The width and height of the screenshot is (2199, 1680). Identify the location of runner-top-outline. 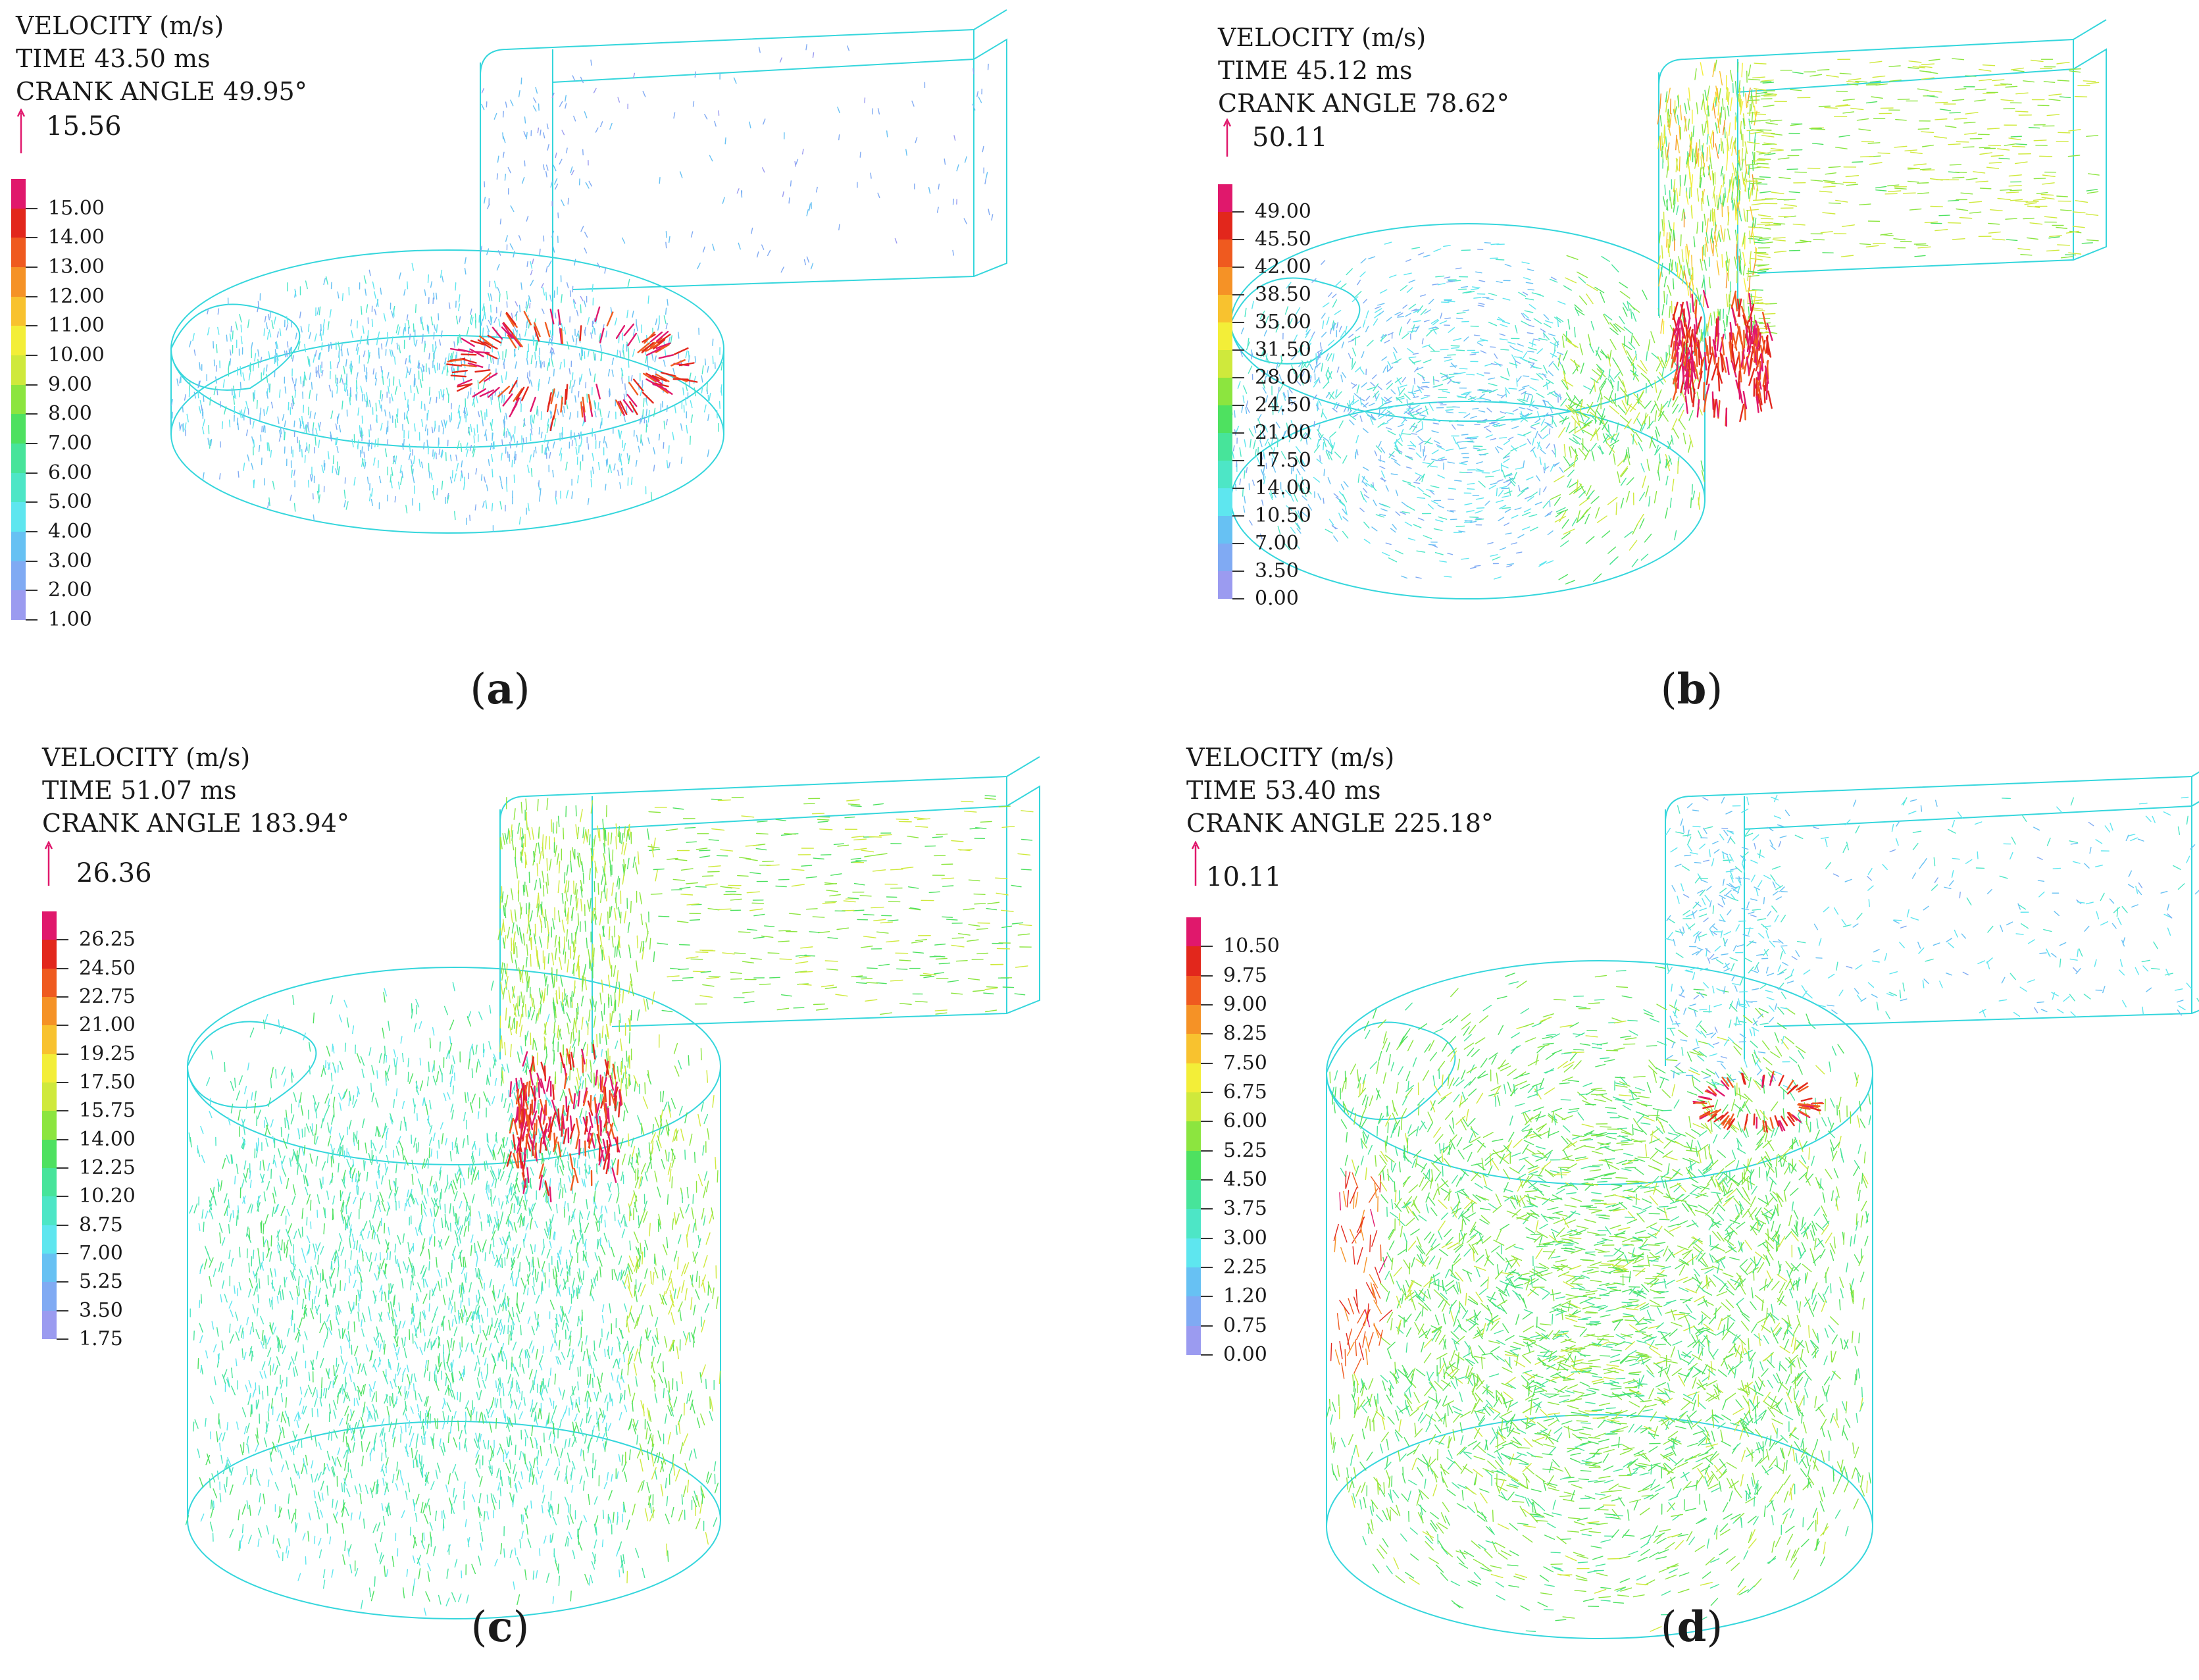
(769, 789).